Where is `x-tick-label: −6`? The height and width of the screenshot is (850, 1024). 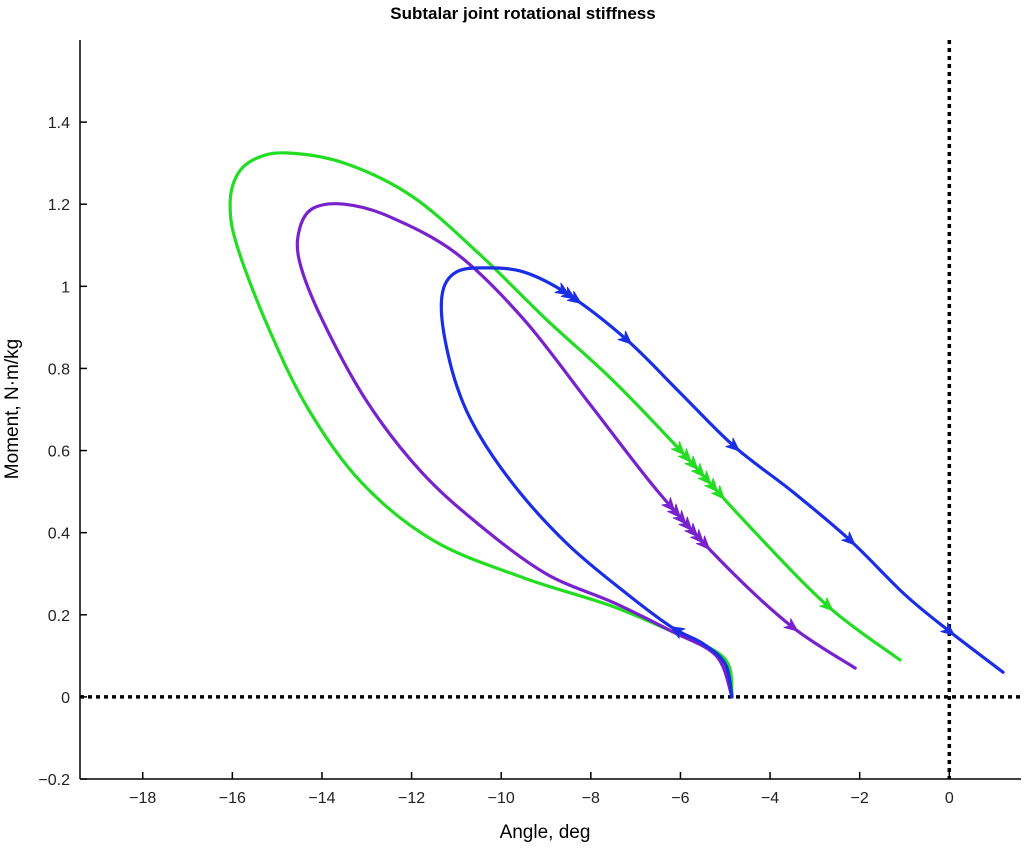 x-tick-label: −6 is located at coordinates (680, 798).